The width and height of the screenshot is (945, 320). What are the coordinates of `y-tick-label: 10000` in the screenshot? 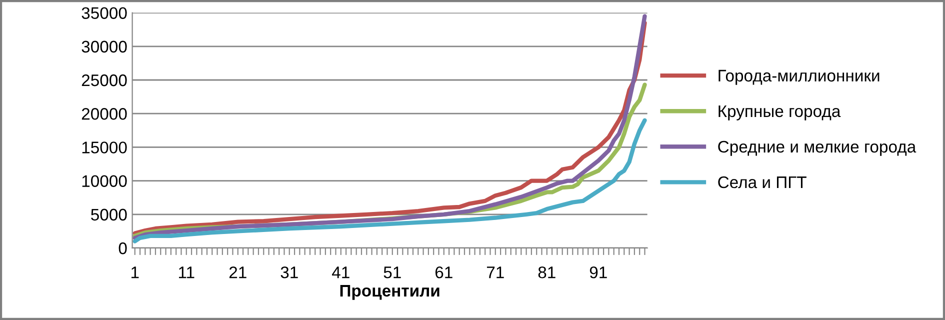 It's located at (104, 181).